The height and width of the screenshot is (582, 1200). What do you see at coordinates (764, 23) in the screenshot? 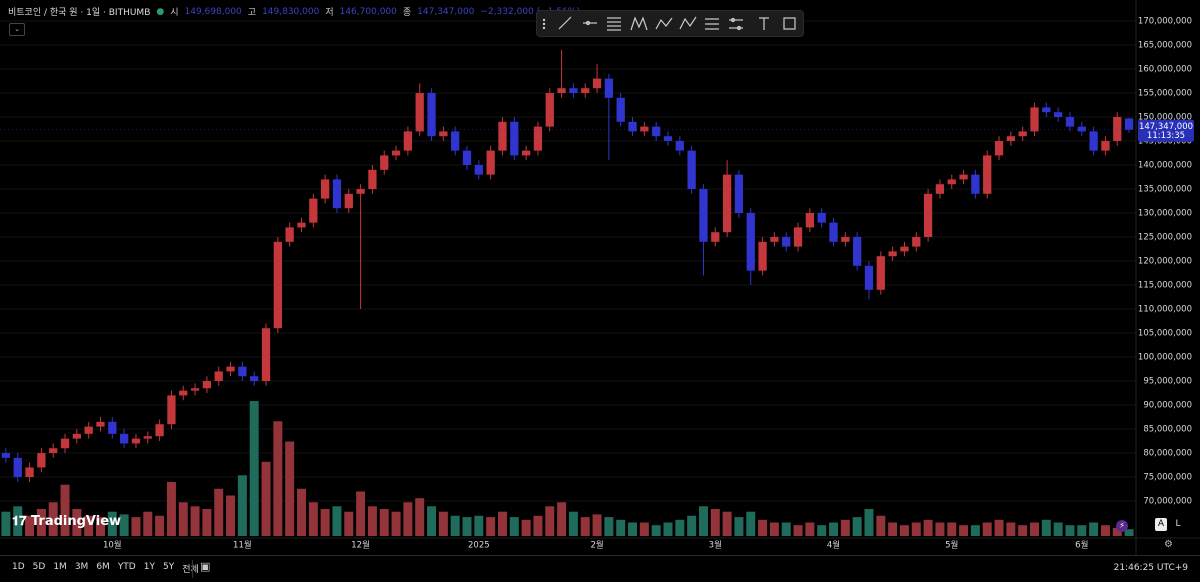
I see `text-tool` at bounding box center [764, 23].